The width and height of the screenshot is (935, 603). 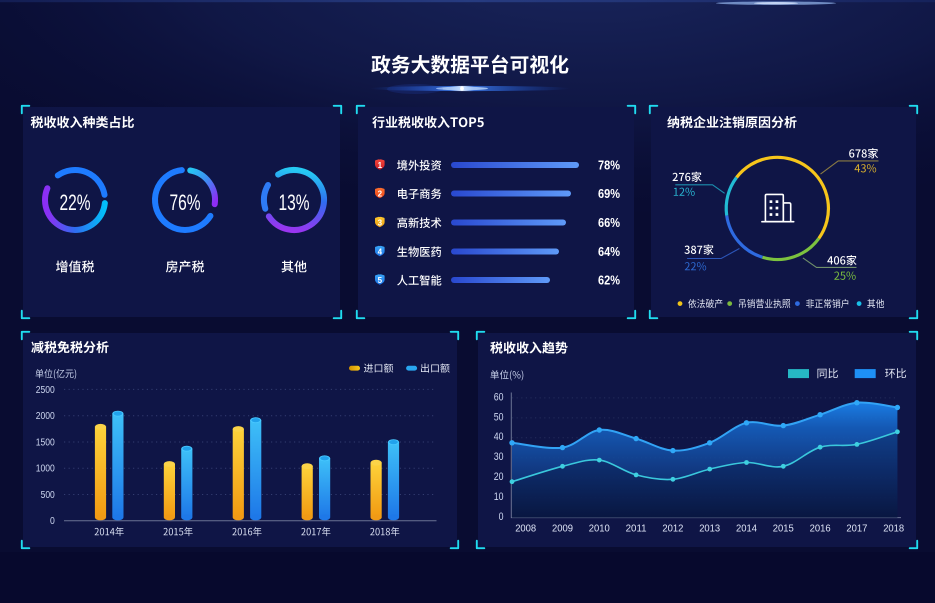 I want to click on svg-text: 30, so click(x=499, y=457).